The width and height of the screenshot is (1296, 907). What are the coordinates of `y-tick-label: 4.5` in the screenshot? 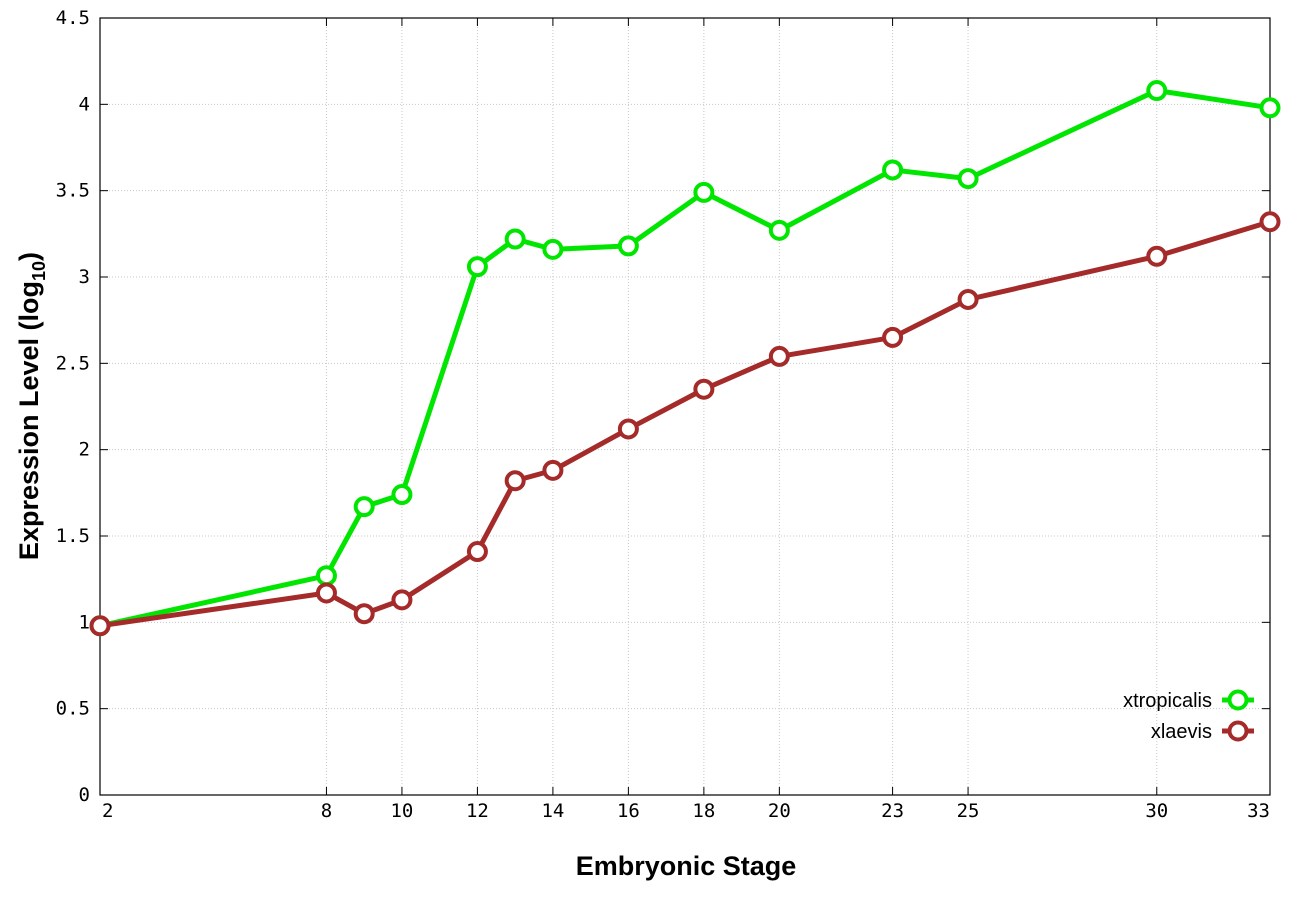 It's located at (73, 18).